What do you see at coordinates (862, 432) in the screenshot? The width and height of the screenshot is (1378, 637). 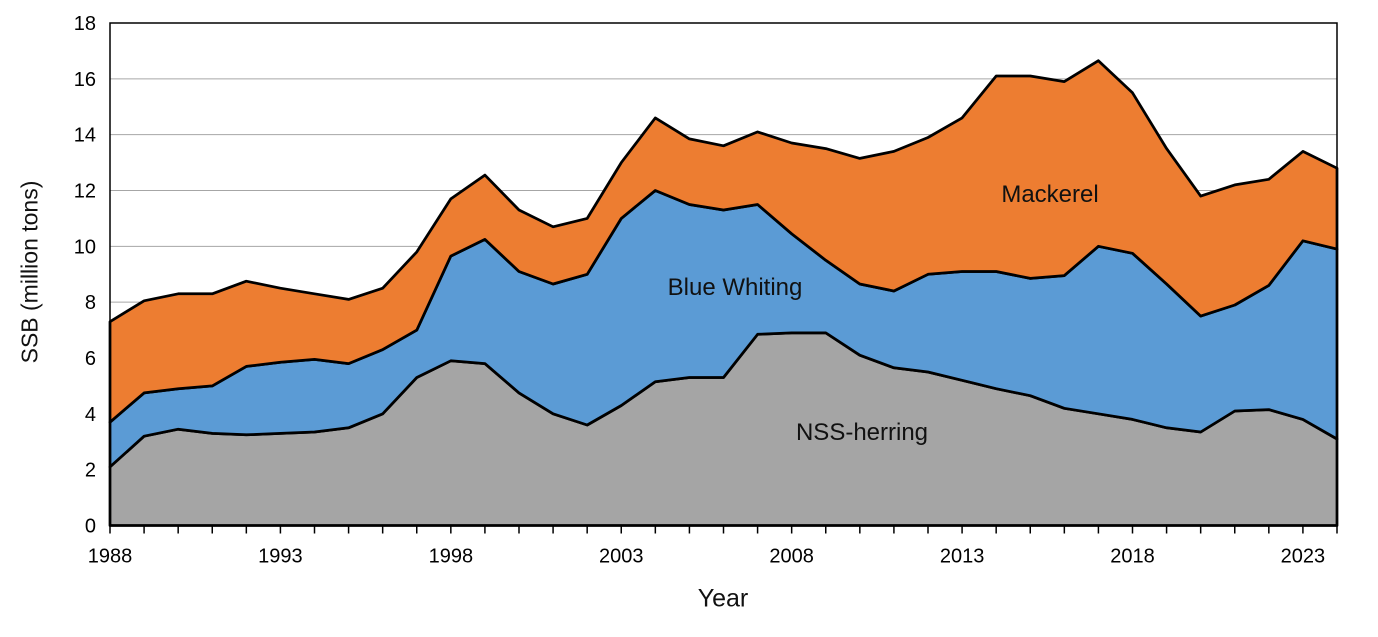 I see `series-label-nss-herring: NSS-herring` at bounding box center [862, 432].